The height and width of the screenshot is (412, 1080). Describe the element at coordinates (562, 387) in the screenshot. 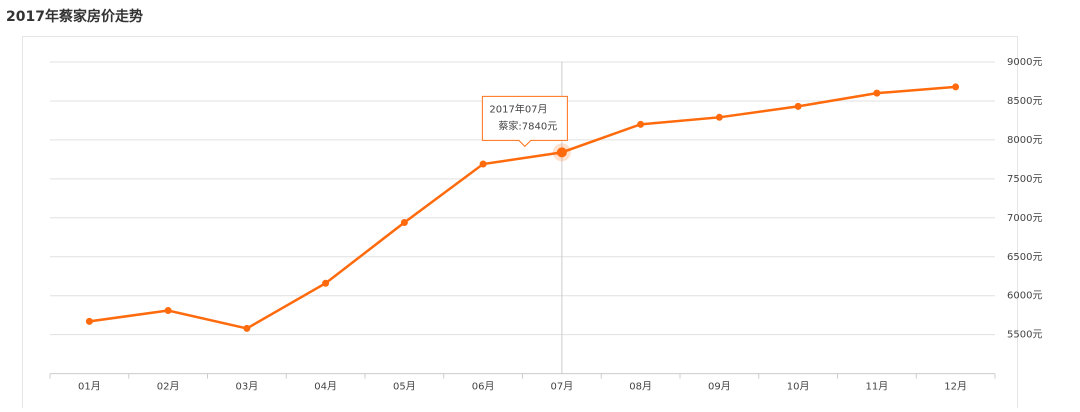

I see `x-tick-label: 07月` at that location.